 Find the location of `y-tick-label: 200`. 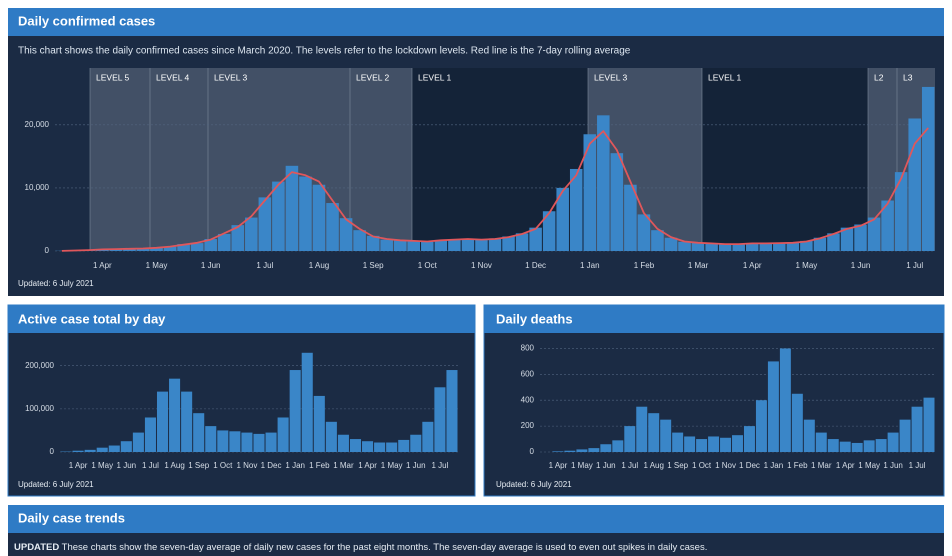

y-tick-label: 200 is located at coordinates (528, 425).